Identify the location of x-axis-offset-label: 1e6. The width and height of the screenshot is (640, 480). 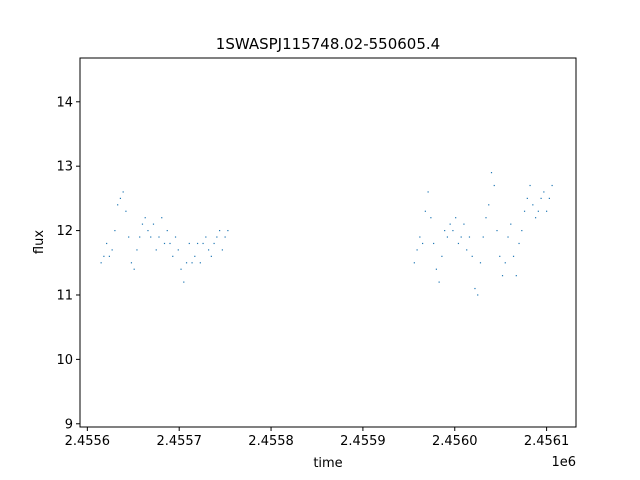
(563, 462).